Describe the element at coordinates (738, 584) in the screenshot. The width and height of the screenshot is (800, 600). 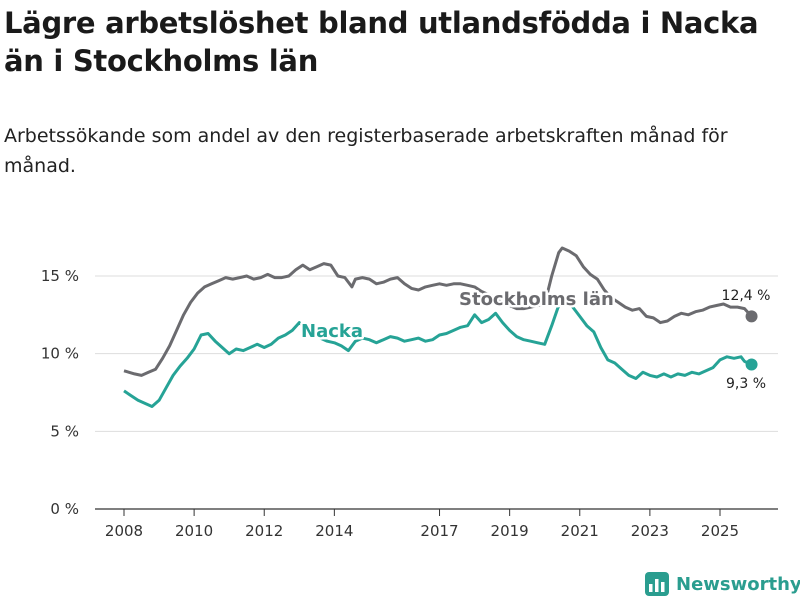
I see `brand-name: Newsworthy` at that location.